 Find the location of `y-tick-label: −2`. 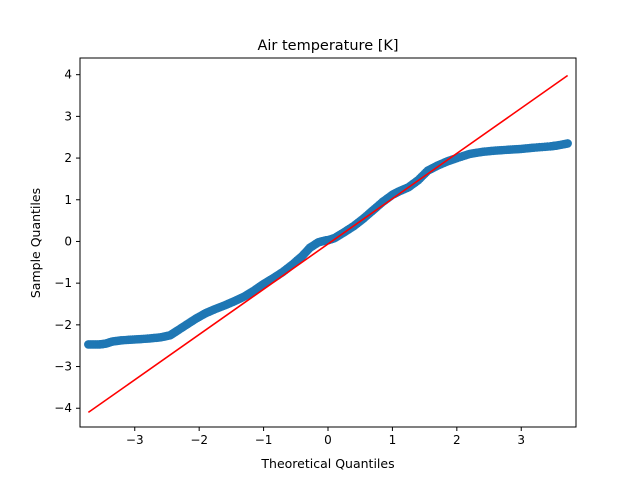

y-tick-label: −2 is located at coordinates (63, 325).